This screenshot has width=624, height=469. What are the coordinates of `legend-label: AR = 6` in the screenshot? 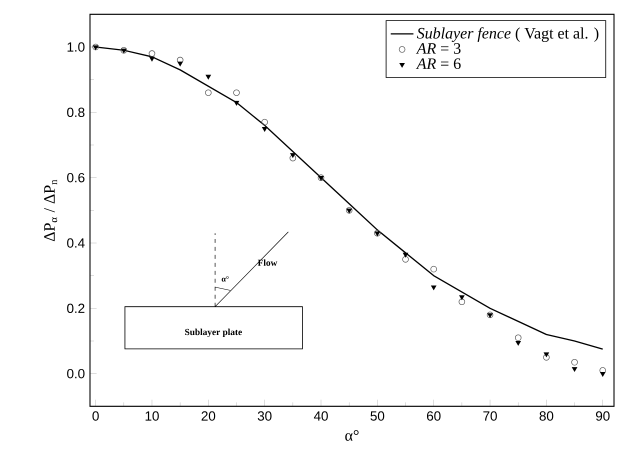 It's located at (438, 64).